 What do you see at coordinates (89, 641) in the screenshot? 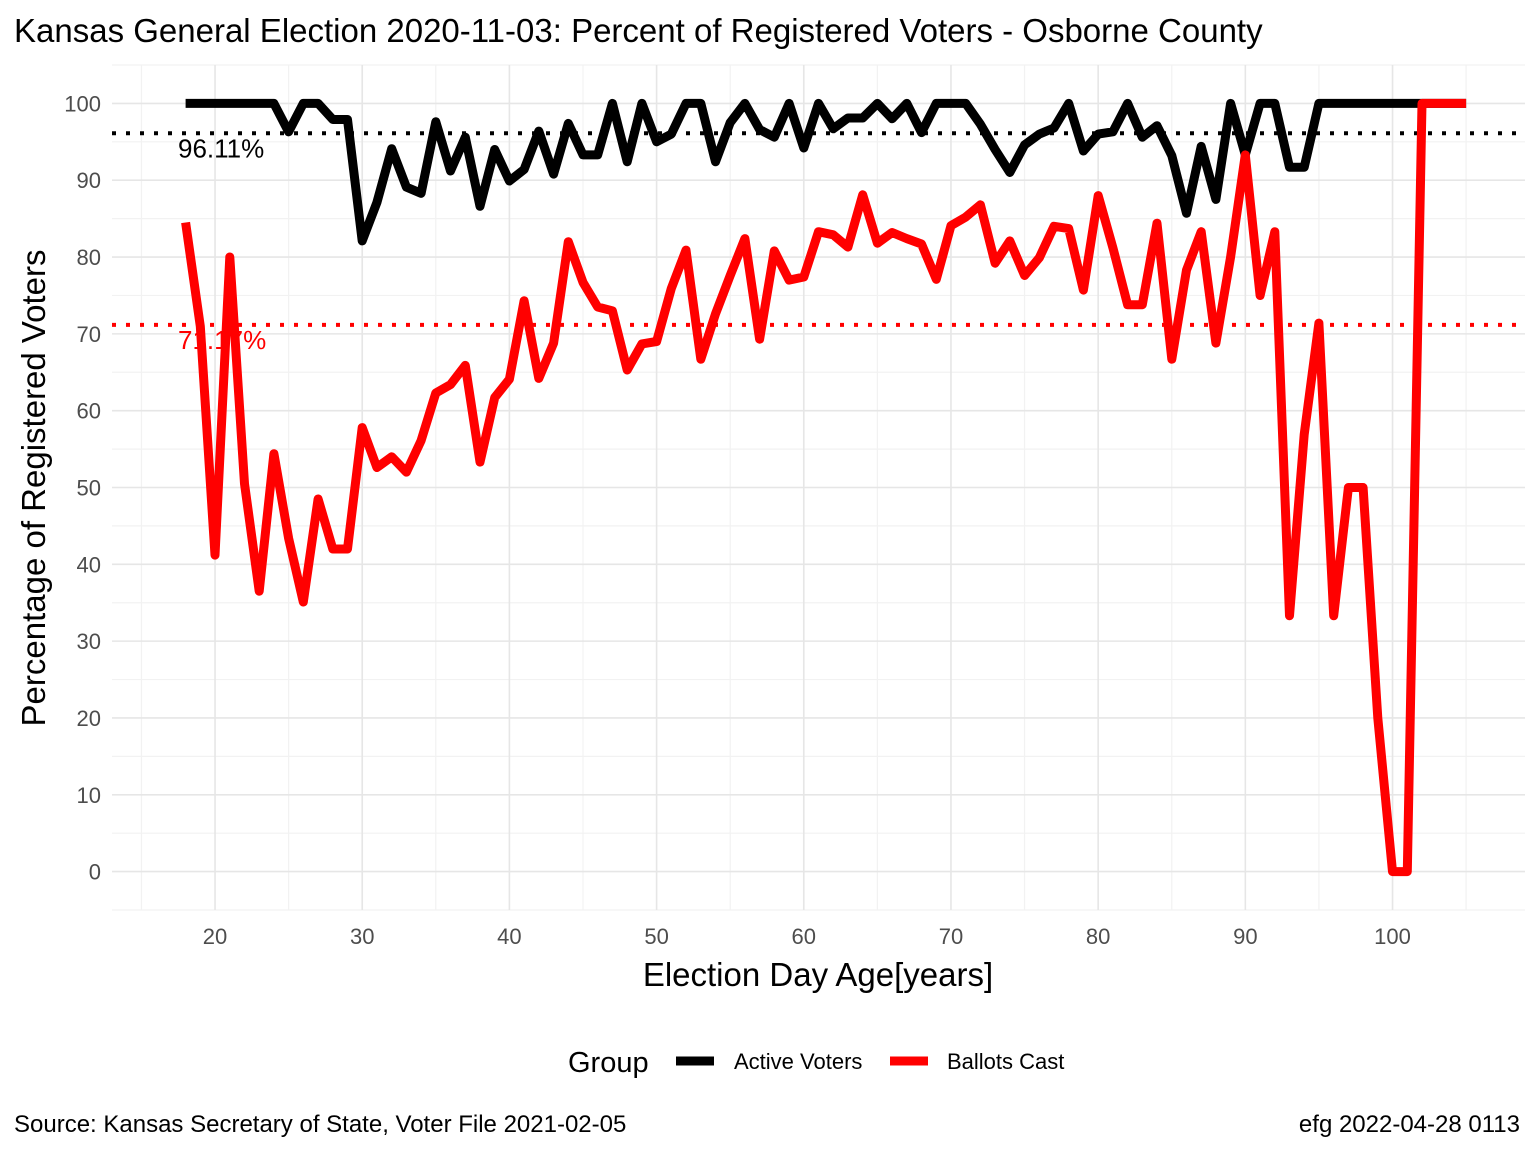
I see `y-tick-label: 30` at bounding box center [89, 641].